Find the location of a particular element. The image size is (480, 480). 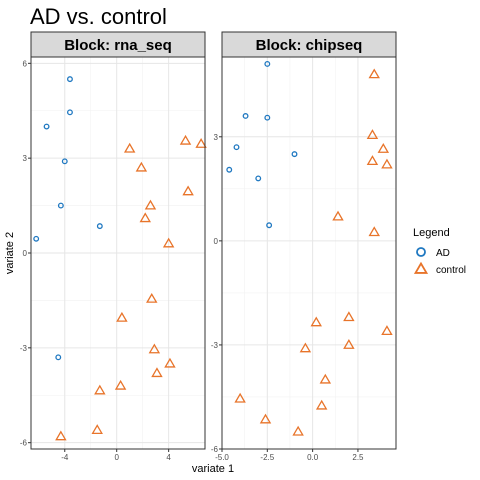

x-axis-title: variate 1 is located at coordinates (213, 469).